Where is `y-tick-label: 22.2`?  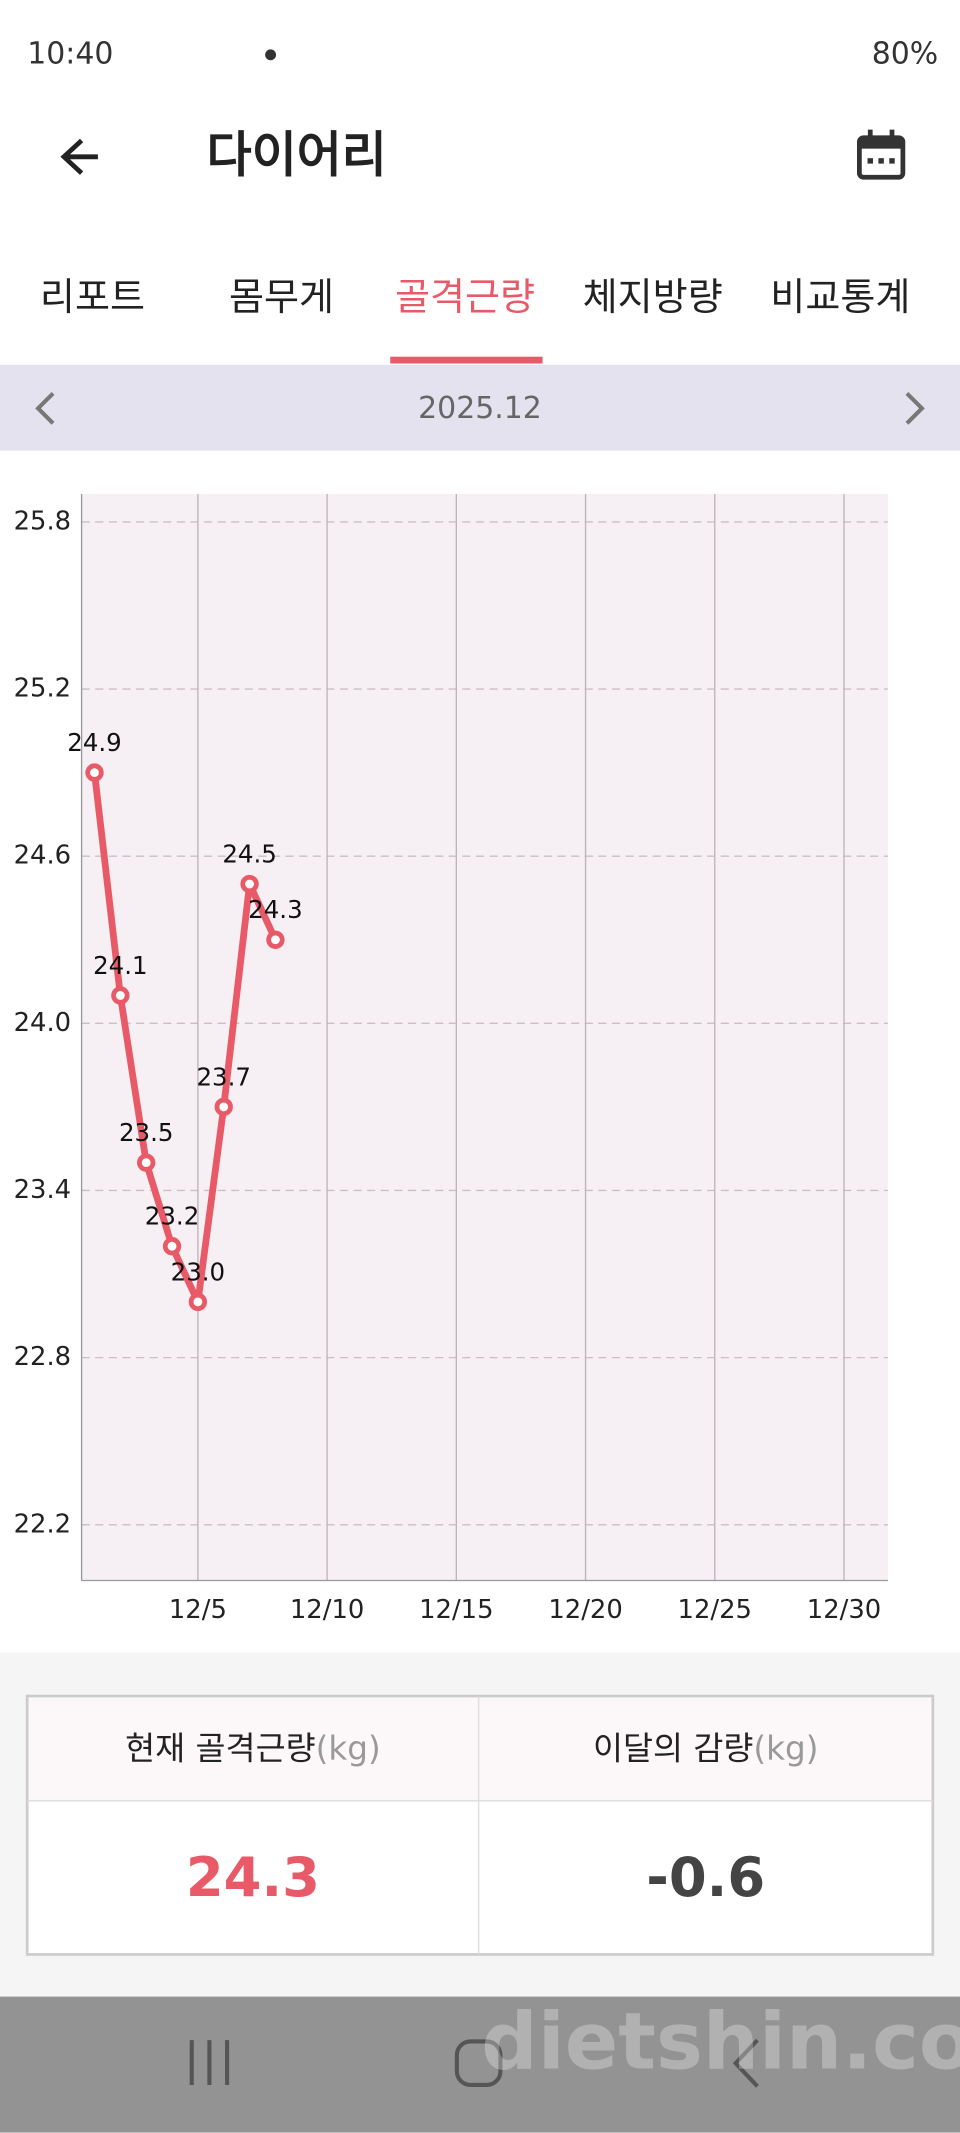
y-tick-label: 22.2 is located at coordinates (43, 1524).